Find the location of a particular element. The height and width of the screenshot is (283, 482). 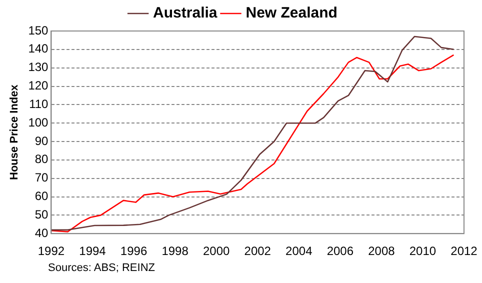

y-tick-label: 50 is located at coordinates (41, 214).